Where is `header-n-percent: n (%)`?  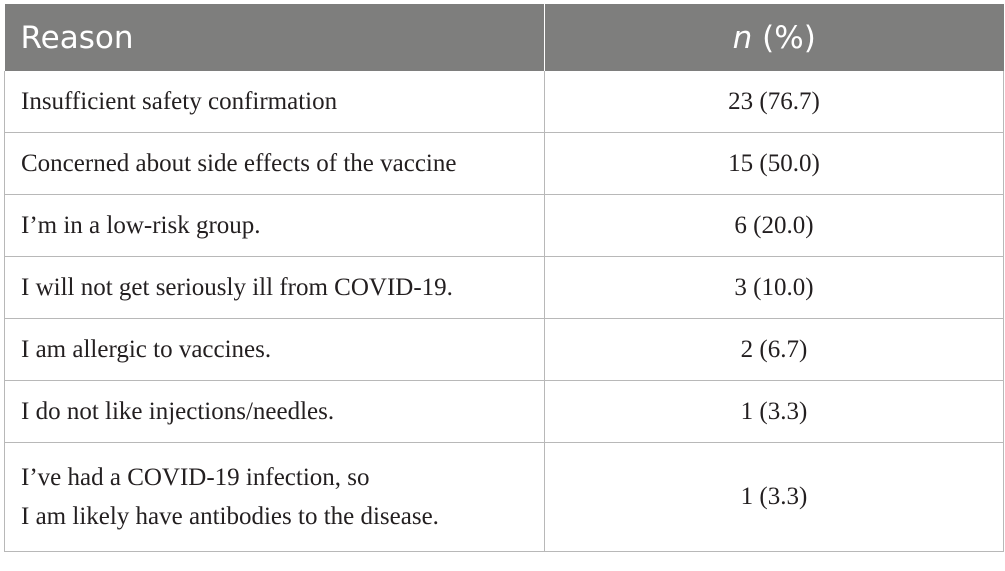
header-n-percent: n (%) is located at coordinates (774, 37).